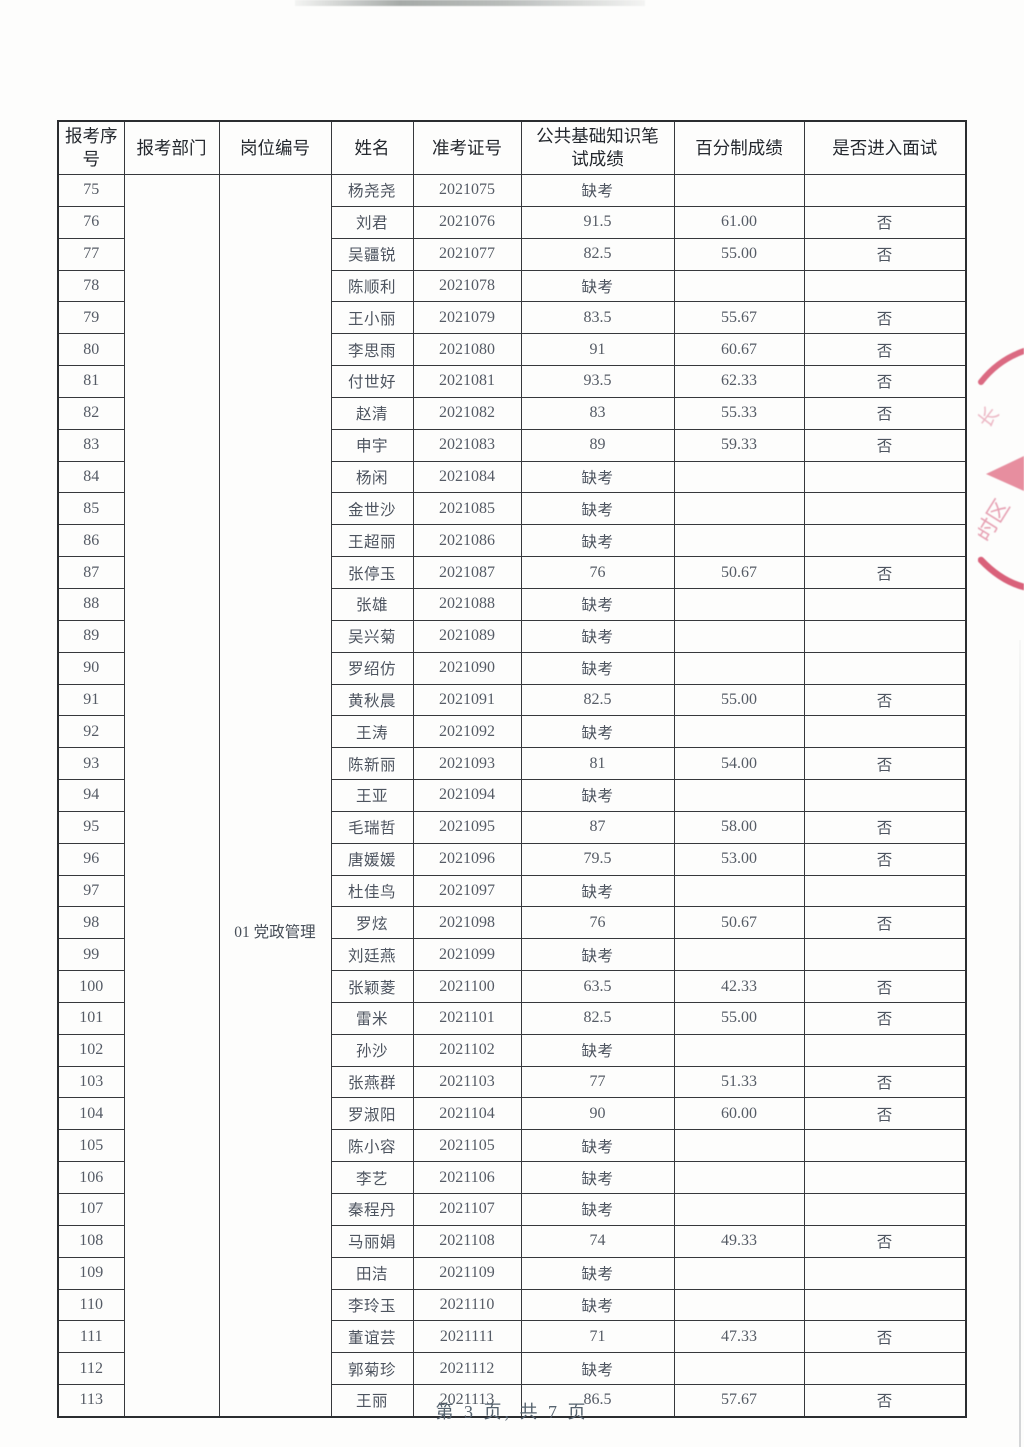 The width and height of the screenshot is (1024, 1447). I want to click on cell-name: 张停玉, so click(372, 572).